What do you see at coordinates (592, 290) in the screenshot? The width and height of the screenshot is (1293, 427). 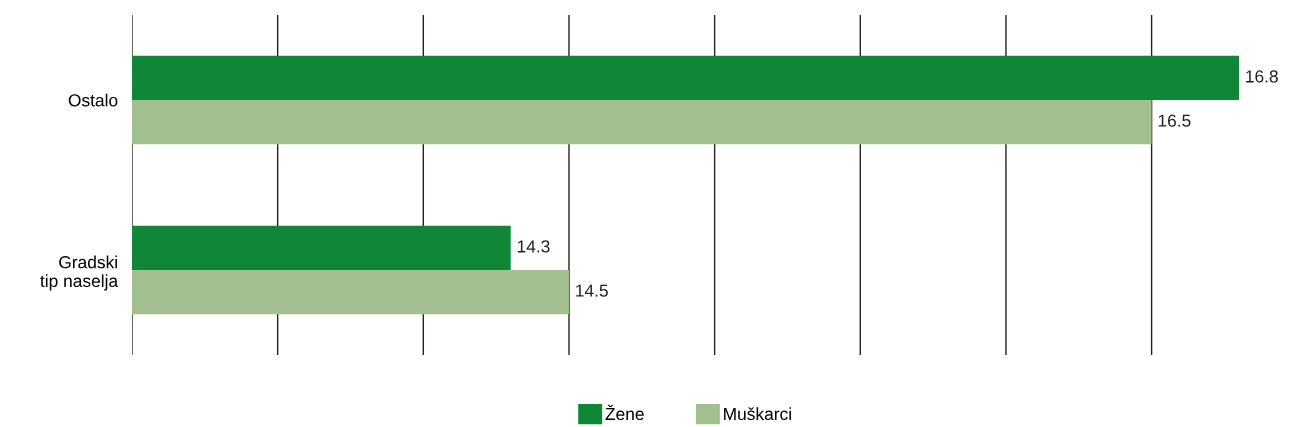 I see `data-label: 14.5` at bounding box center [592, 290].